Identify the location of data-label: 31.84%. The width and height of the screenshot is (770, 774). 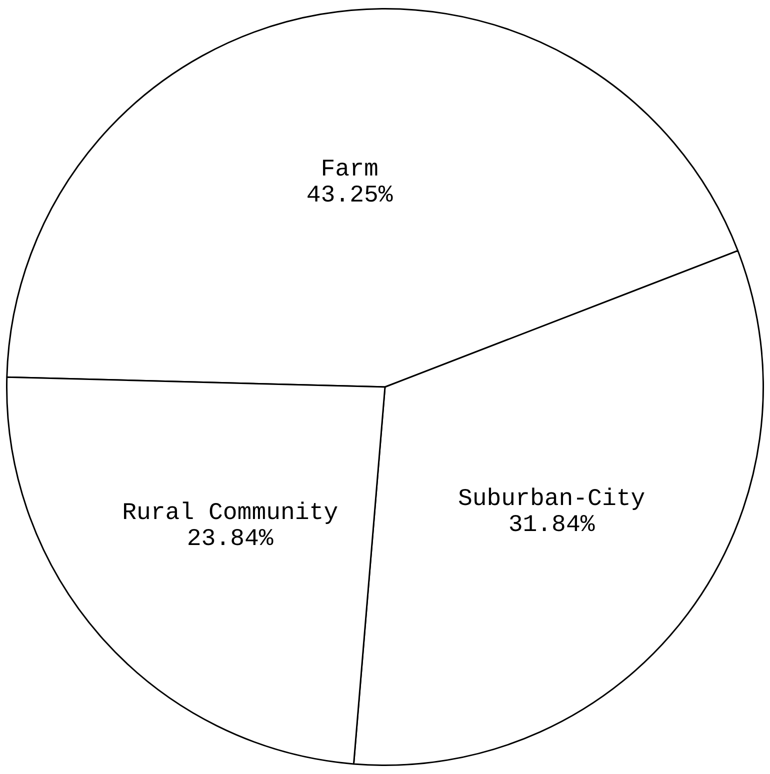
(552, 526).